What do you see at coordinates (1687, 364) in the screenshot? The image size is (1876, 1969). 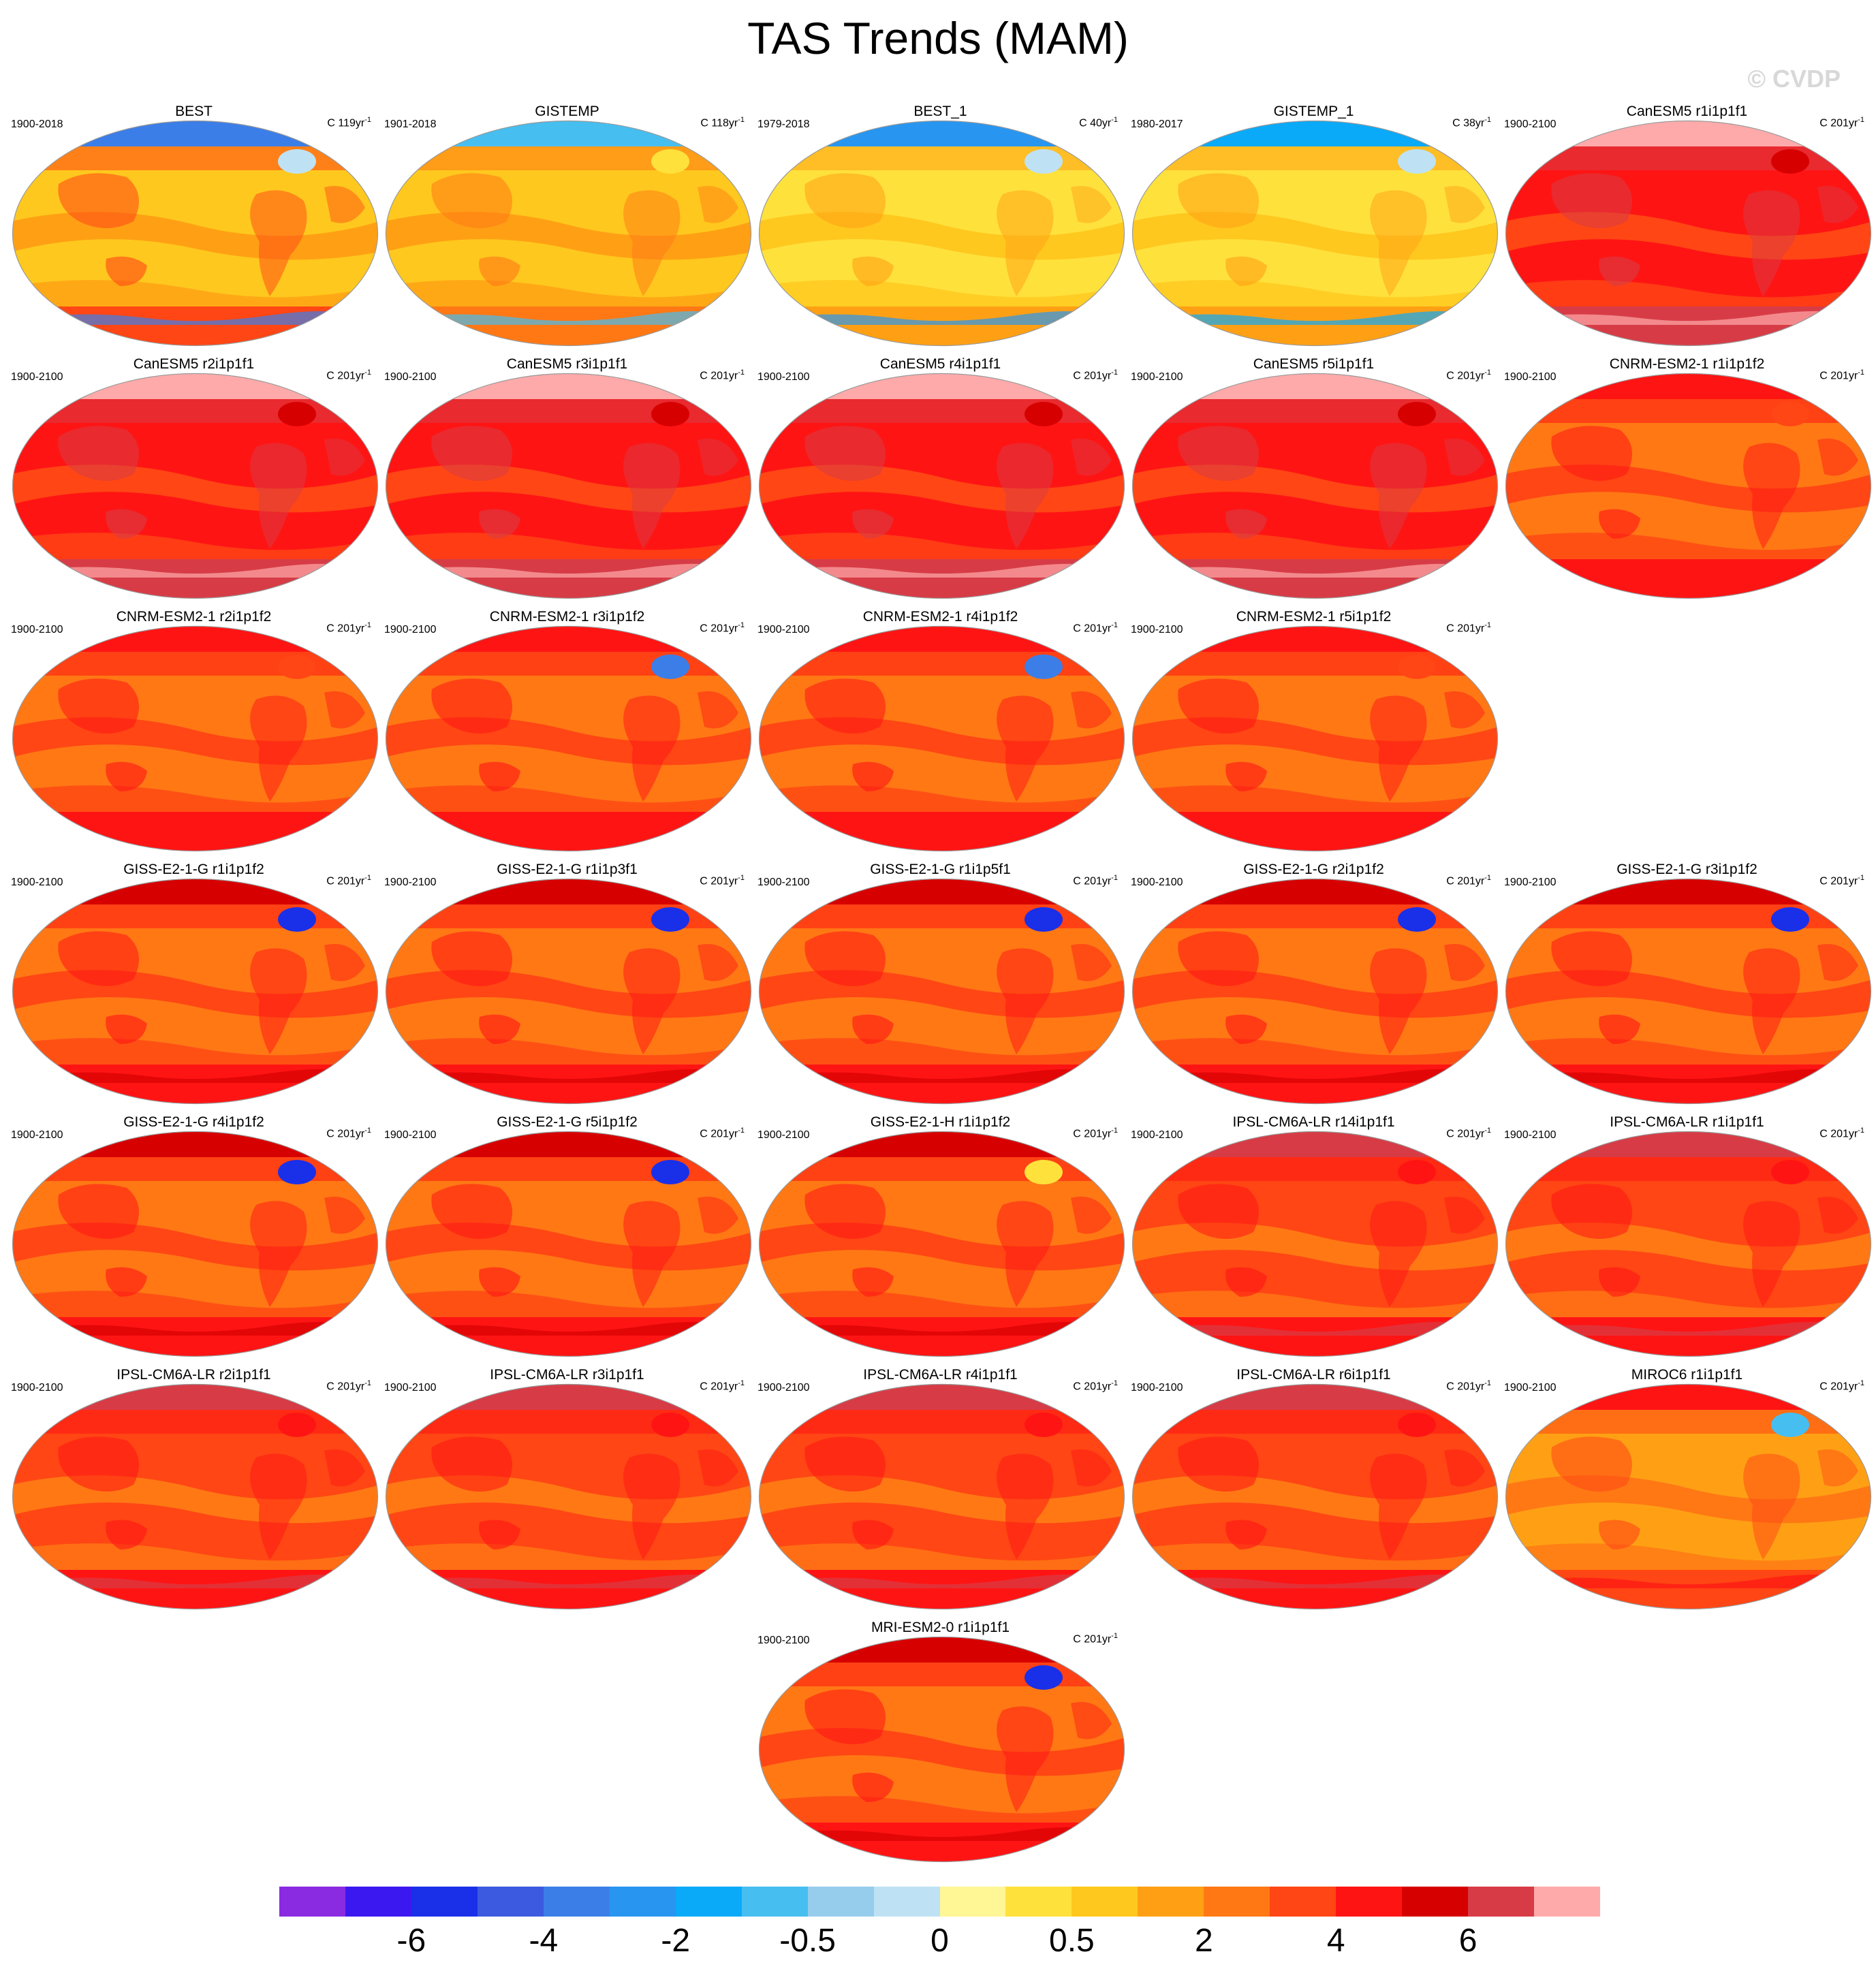 I see `panel-title: CNRM-ESM2-1 r1i1p1f2` at bounding box center [1687, 364].